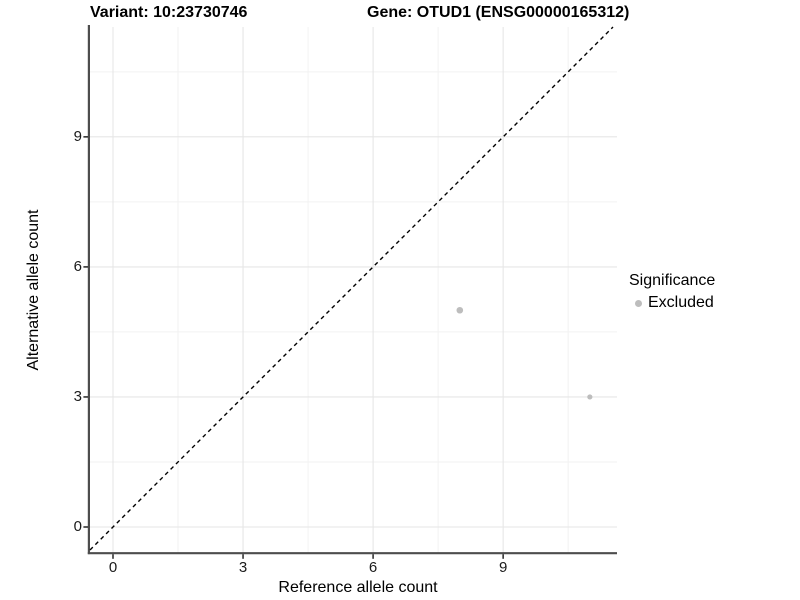 The image size is (800, 600). What do you see at coordinates (672, 280) in the screenshot?
I see `legend-title: Significance` at bounding box center [672, 280].